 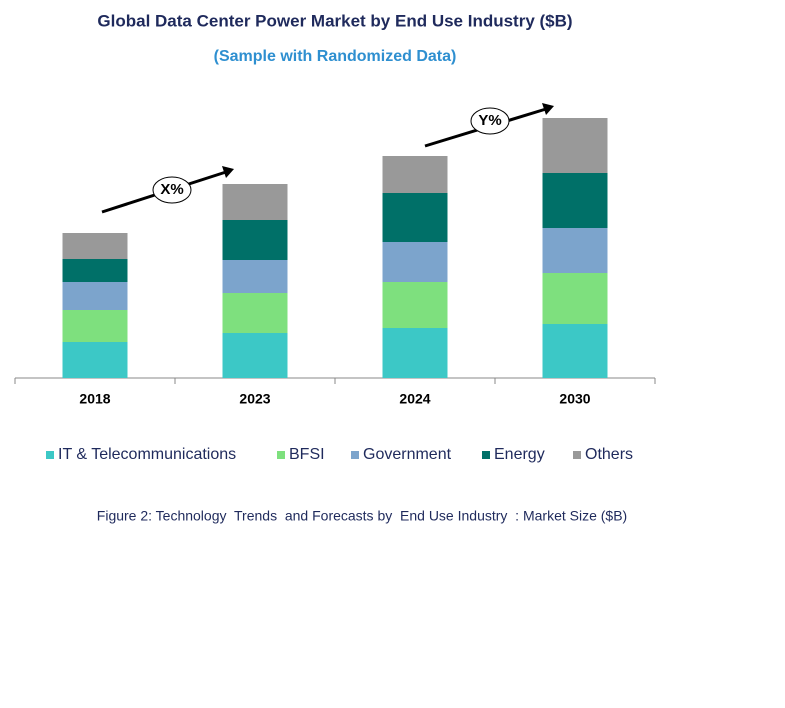 I want to click on legend-label: Government, so click(x=407, y=454).